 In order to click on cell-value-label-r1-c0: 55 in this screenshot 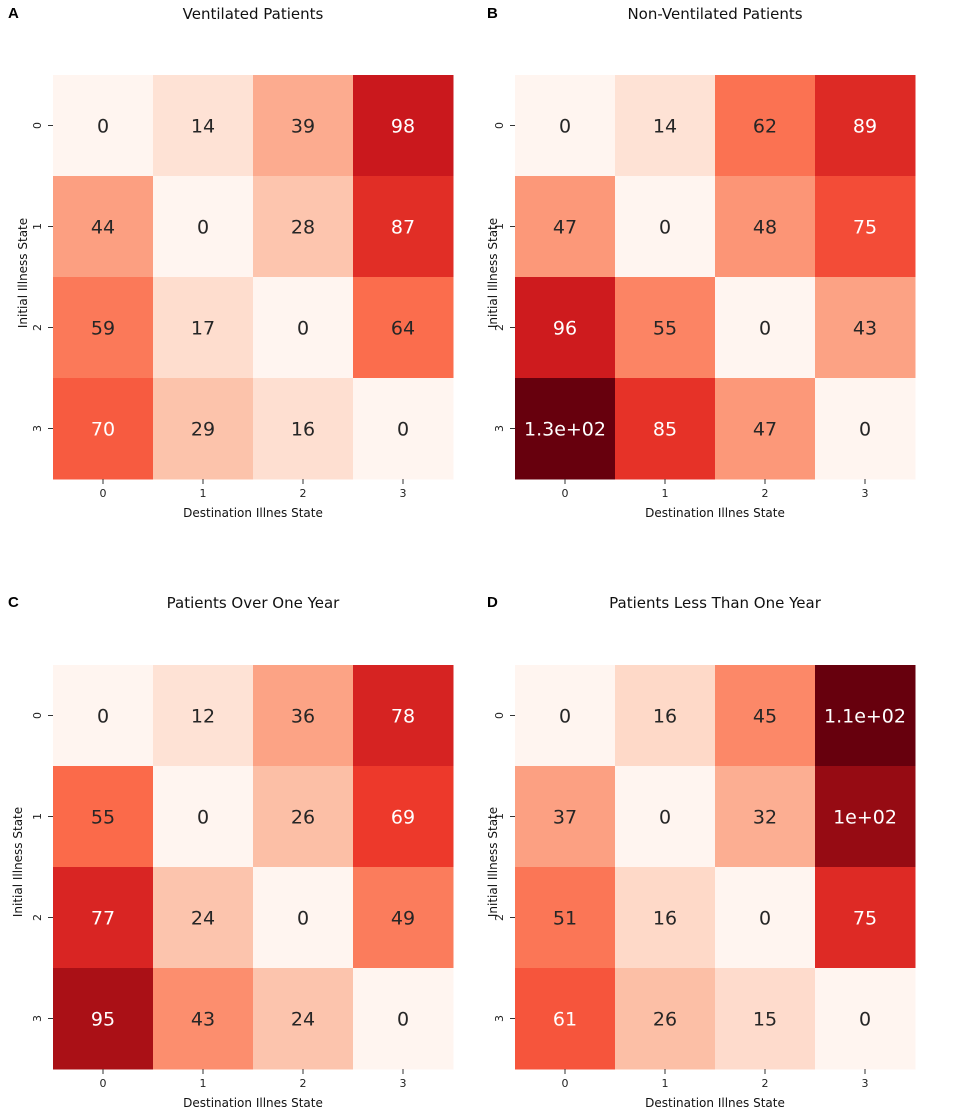, I will do `click(103, 818)`.